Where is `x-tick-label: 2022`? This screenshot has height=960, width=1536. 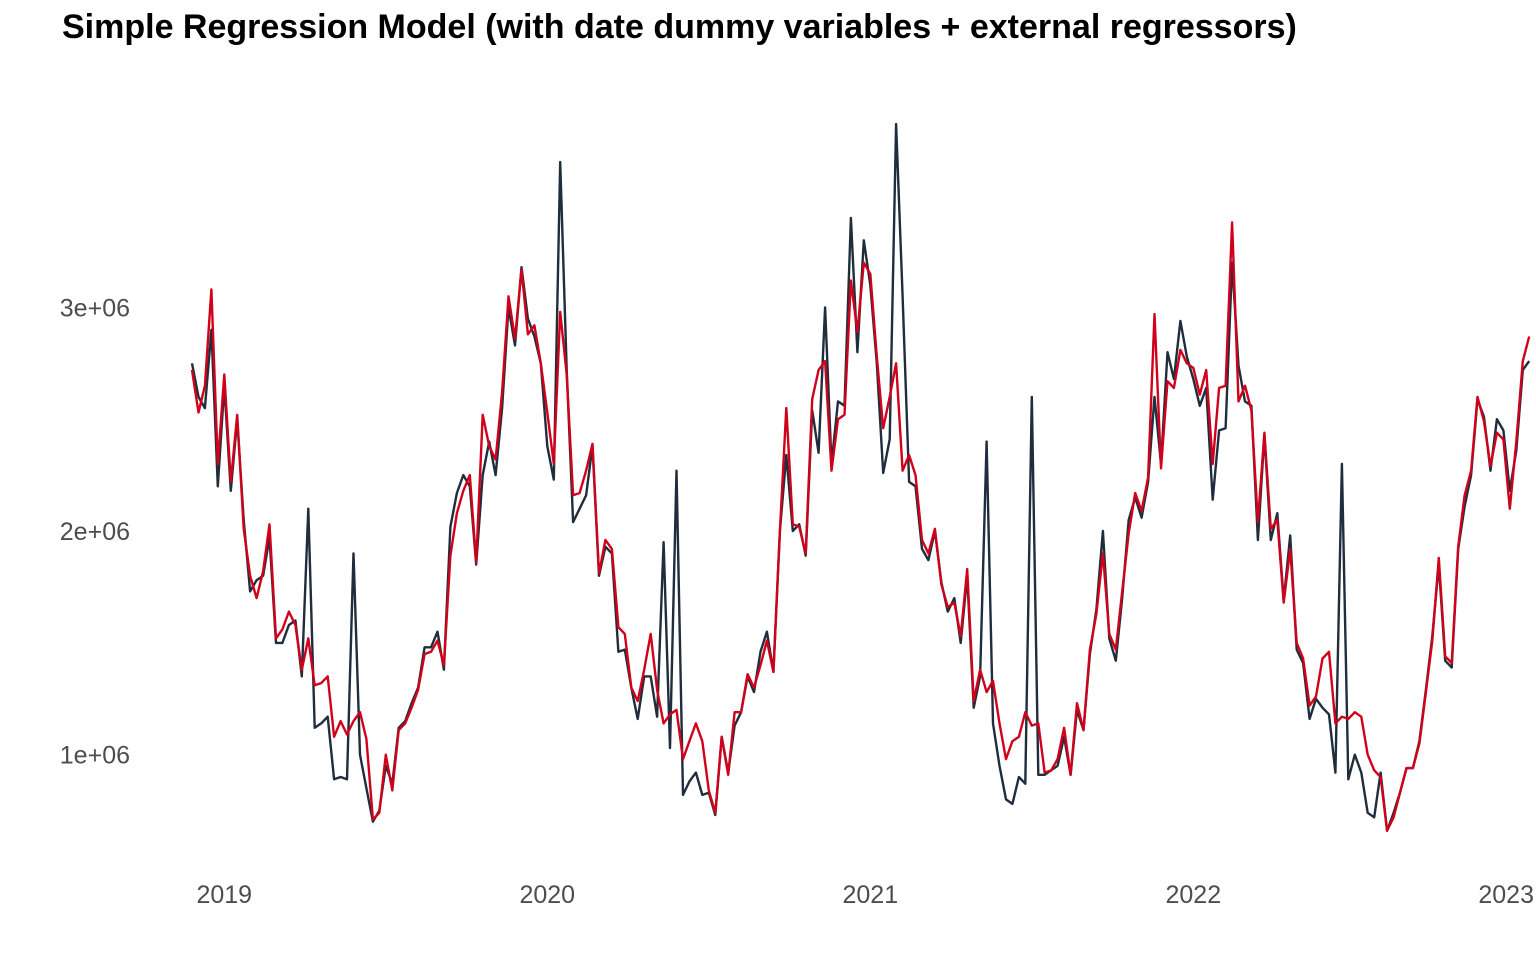 x-tick-label: 2022 is located at coordinates (1193, 895).